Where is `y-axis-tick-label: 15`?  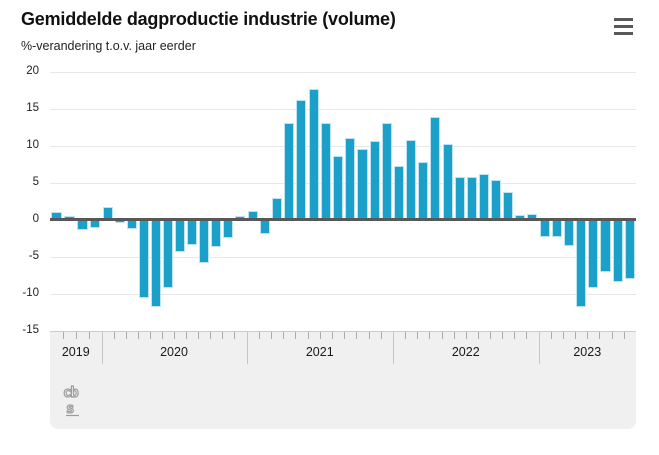 y-axis-tick-label: 15 is located at coordinates (32, 108).